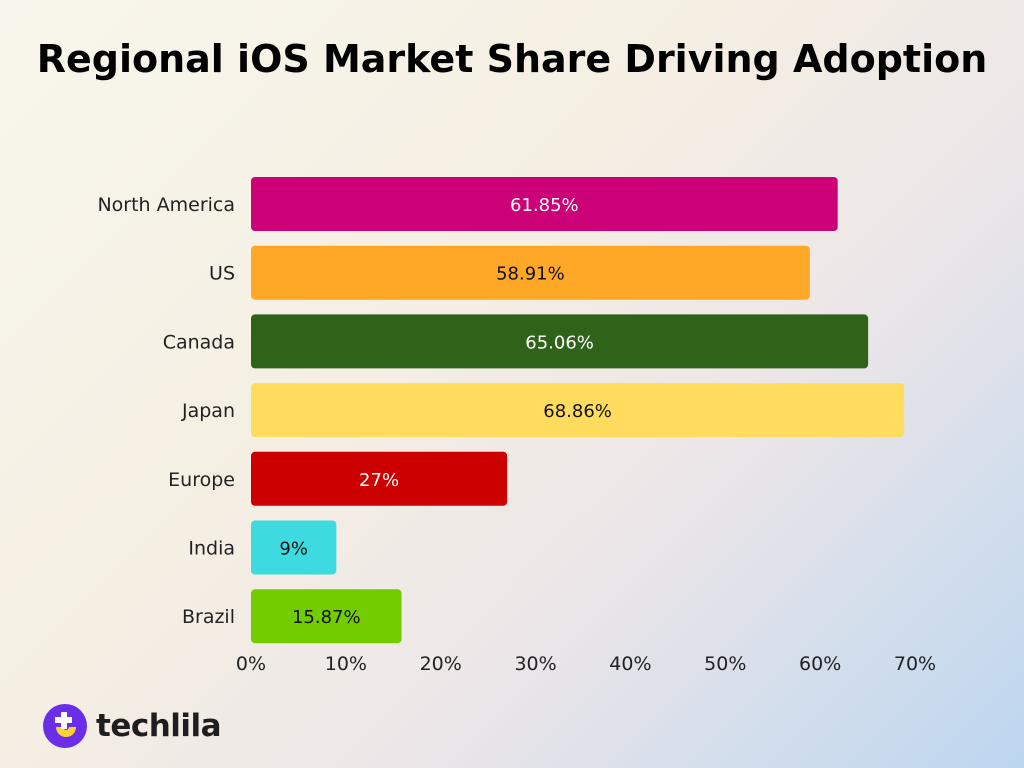  I want to click on bar-europe, so click(379, 478).